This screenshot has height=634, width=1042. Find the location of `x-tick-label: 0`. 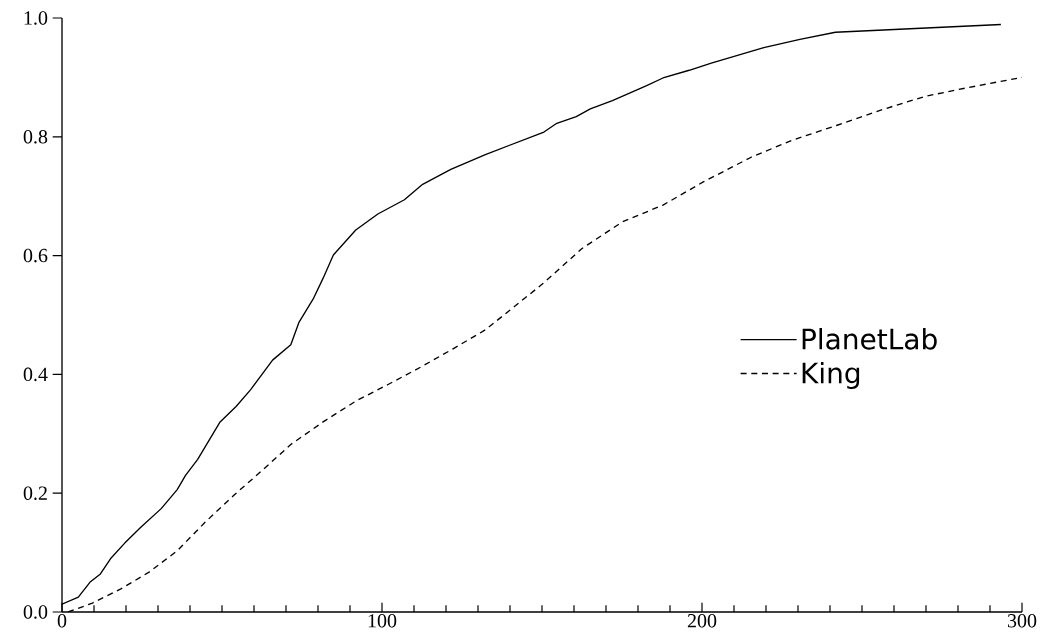

x-tick-label: 0 is located at coordinates (62, 621).